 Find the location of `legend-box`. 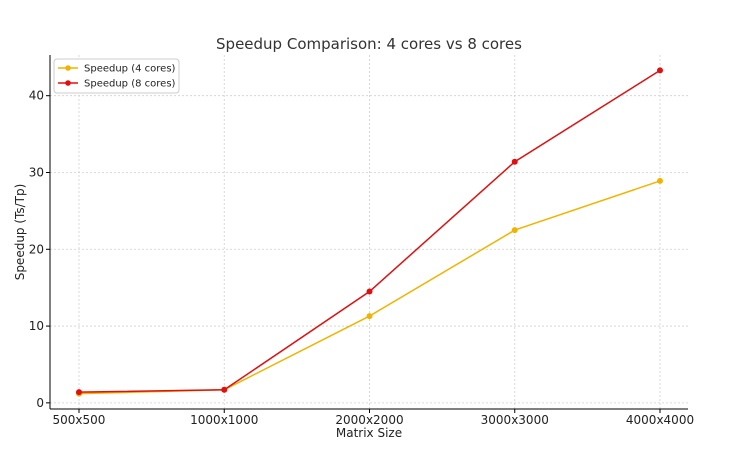

legend-box is located at coordinates (116, 76).